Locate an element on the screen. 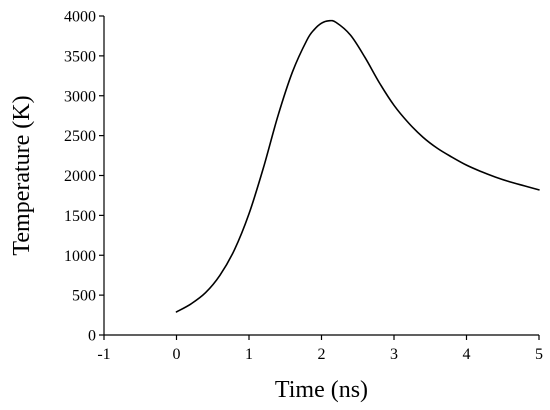  x-axis-ticks: -1 0 1 2 3 4 5 is located at coordinates (320, 349).